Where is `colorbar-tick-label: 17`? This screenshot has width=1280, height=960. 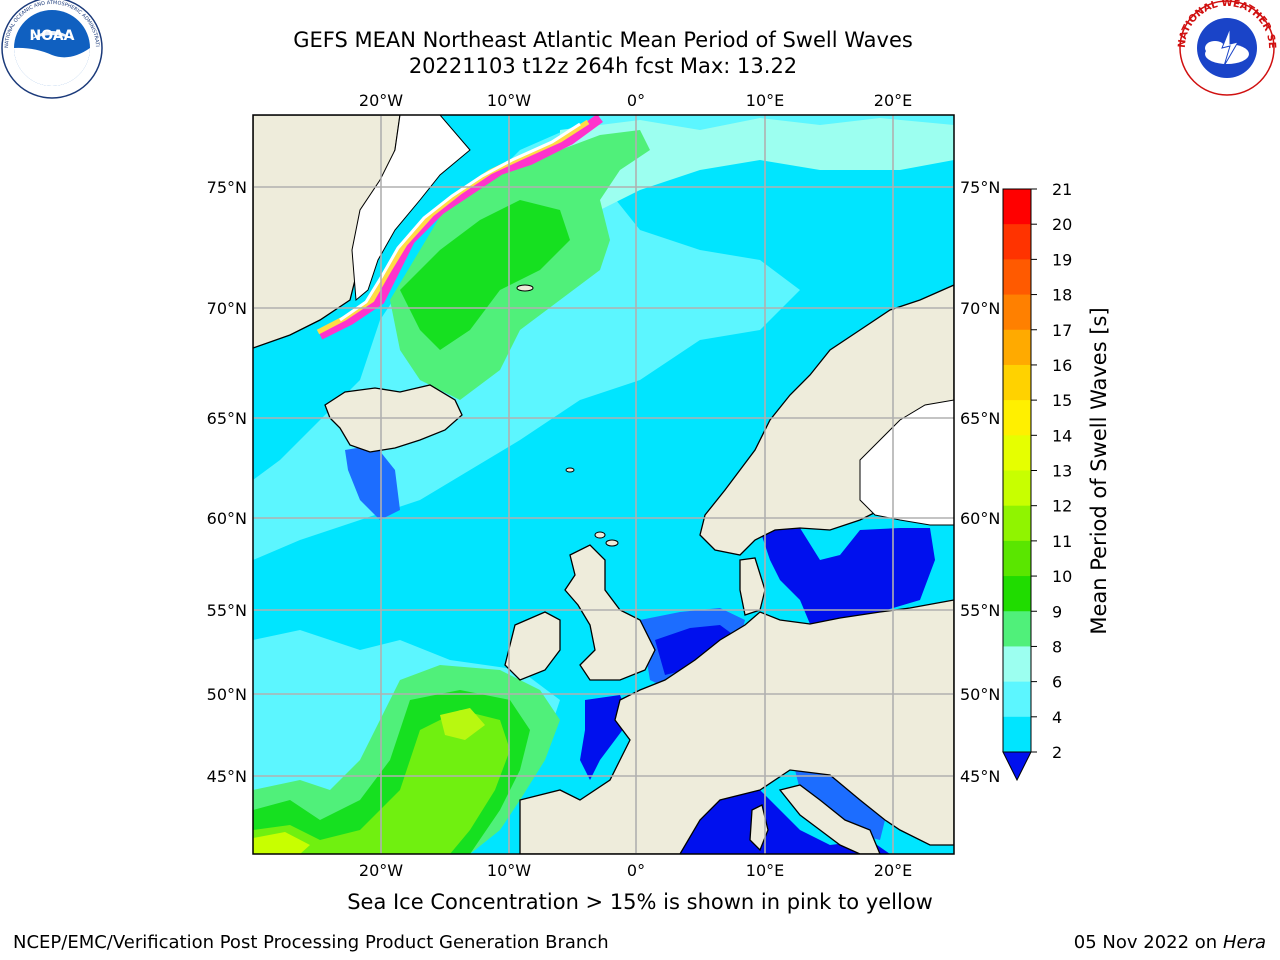 colorbar-tick-label: 17 is located at coordinates (1062, 330).